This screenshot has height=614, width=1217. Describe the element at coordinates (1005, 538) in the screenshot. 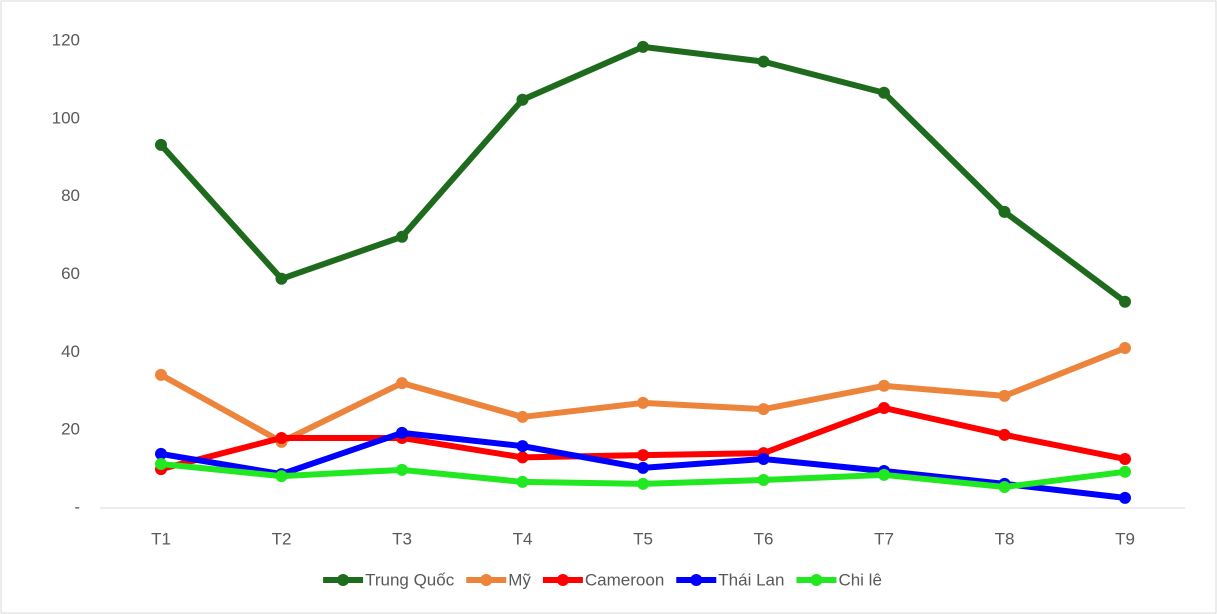

I see `x-tick-label: T8` at that location.